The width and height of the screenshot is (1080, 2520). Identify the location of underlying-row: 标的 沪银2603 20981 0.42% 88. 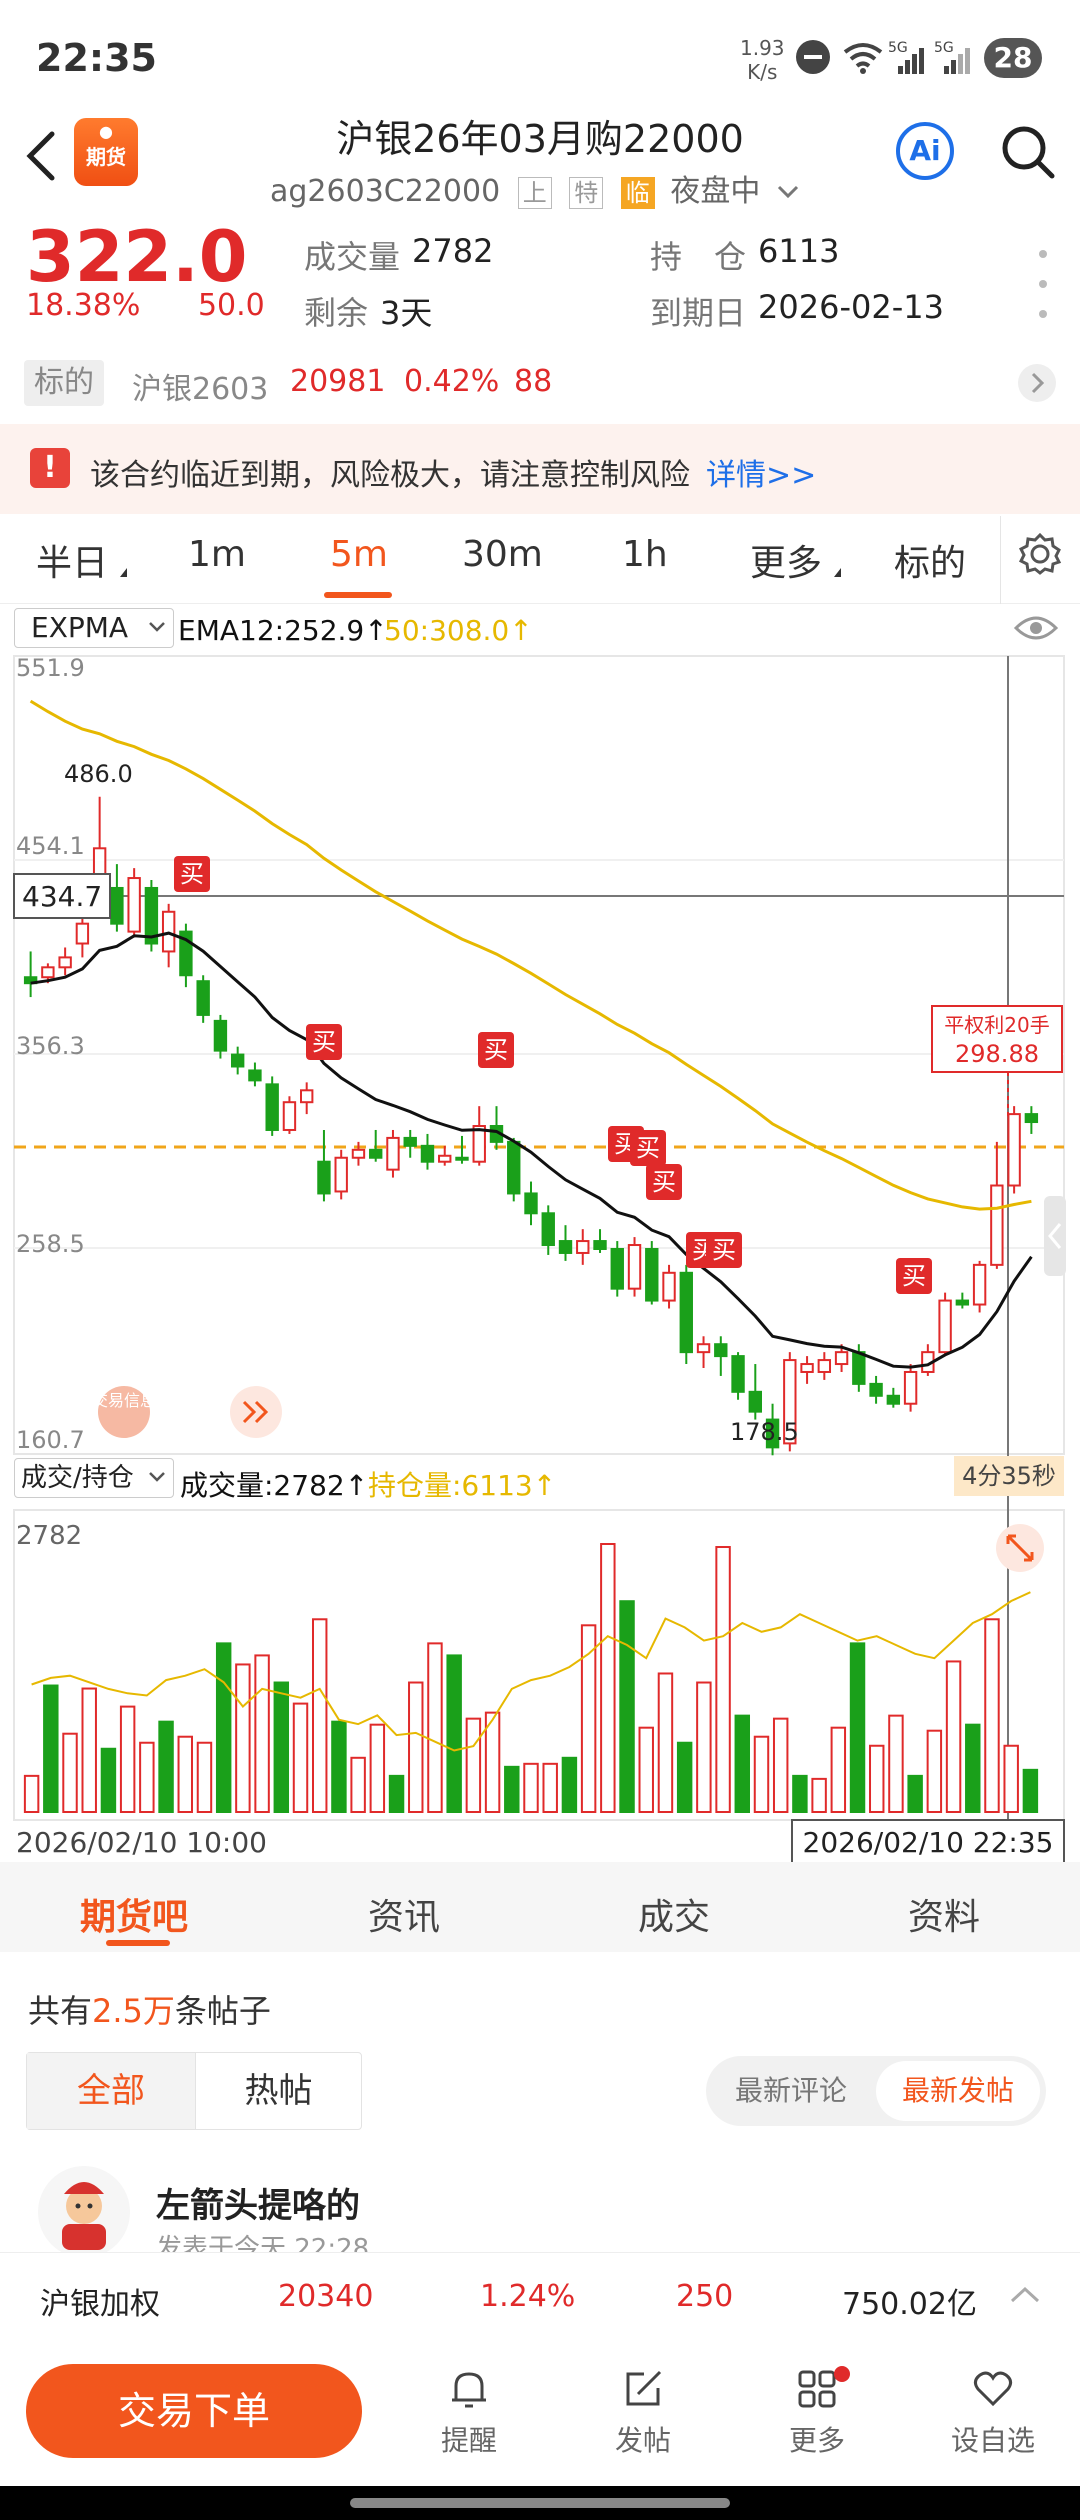
(540, 384).